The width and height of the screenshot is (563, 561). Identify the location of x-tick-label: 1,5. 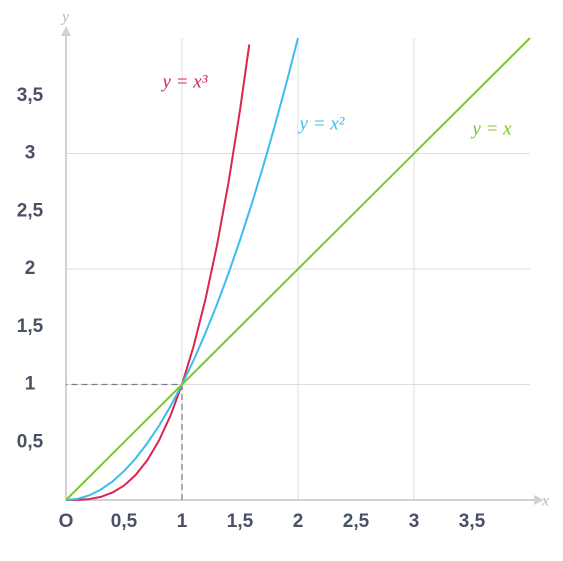
(240, 521).